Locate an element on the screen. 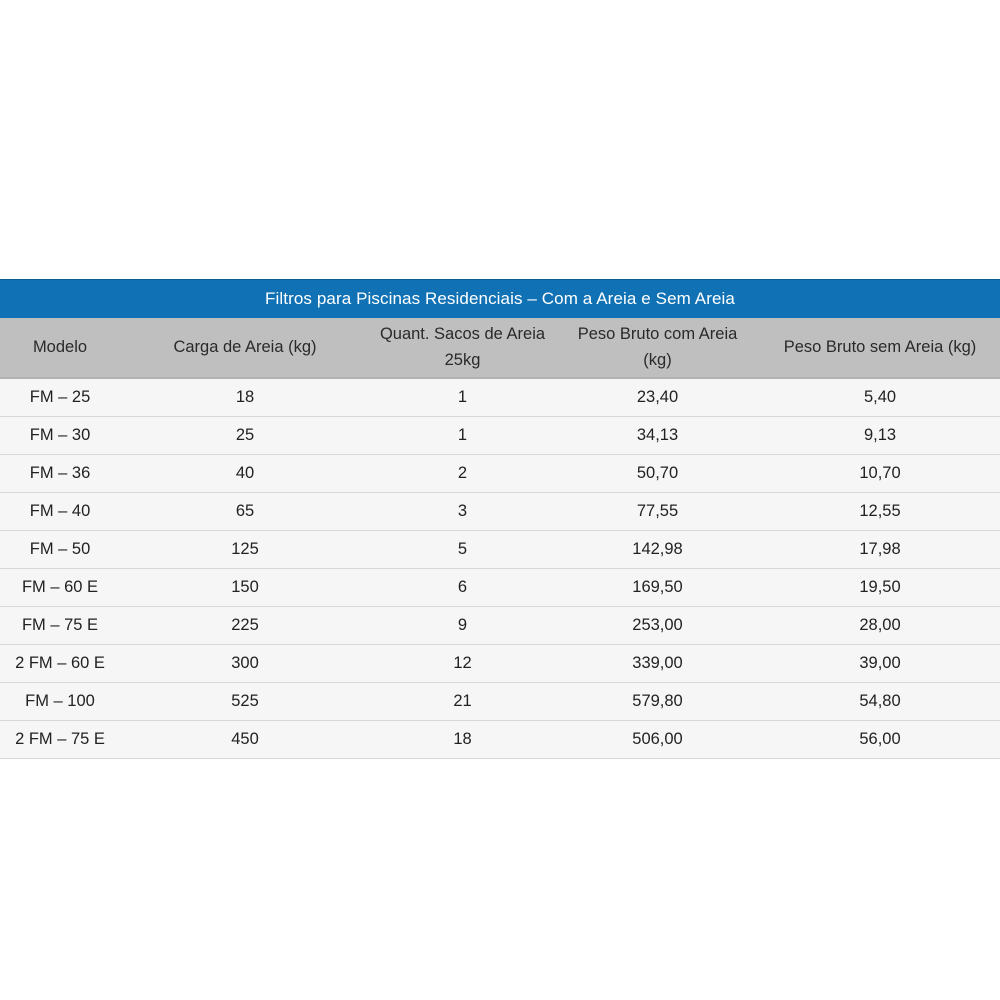 Image resolution: width=1000 pixels, height=1000 pixels. table-cell: 253,00 is located at coordinates (657, 625).